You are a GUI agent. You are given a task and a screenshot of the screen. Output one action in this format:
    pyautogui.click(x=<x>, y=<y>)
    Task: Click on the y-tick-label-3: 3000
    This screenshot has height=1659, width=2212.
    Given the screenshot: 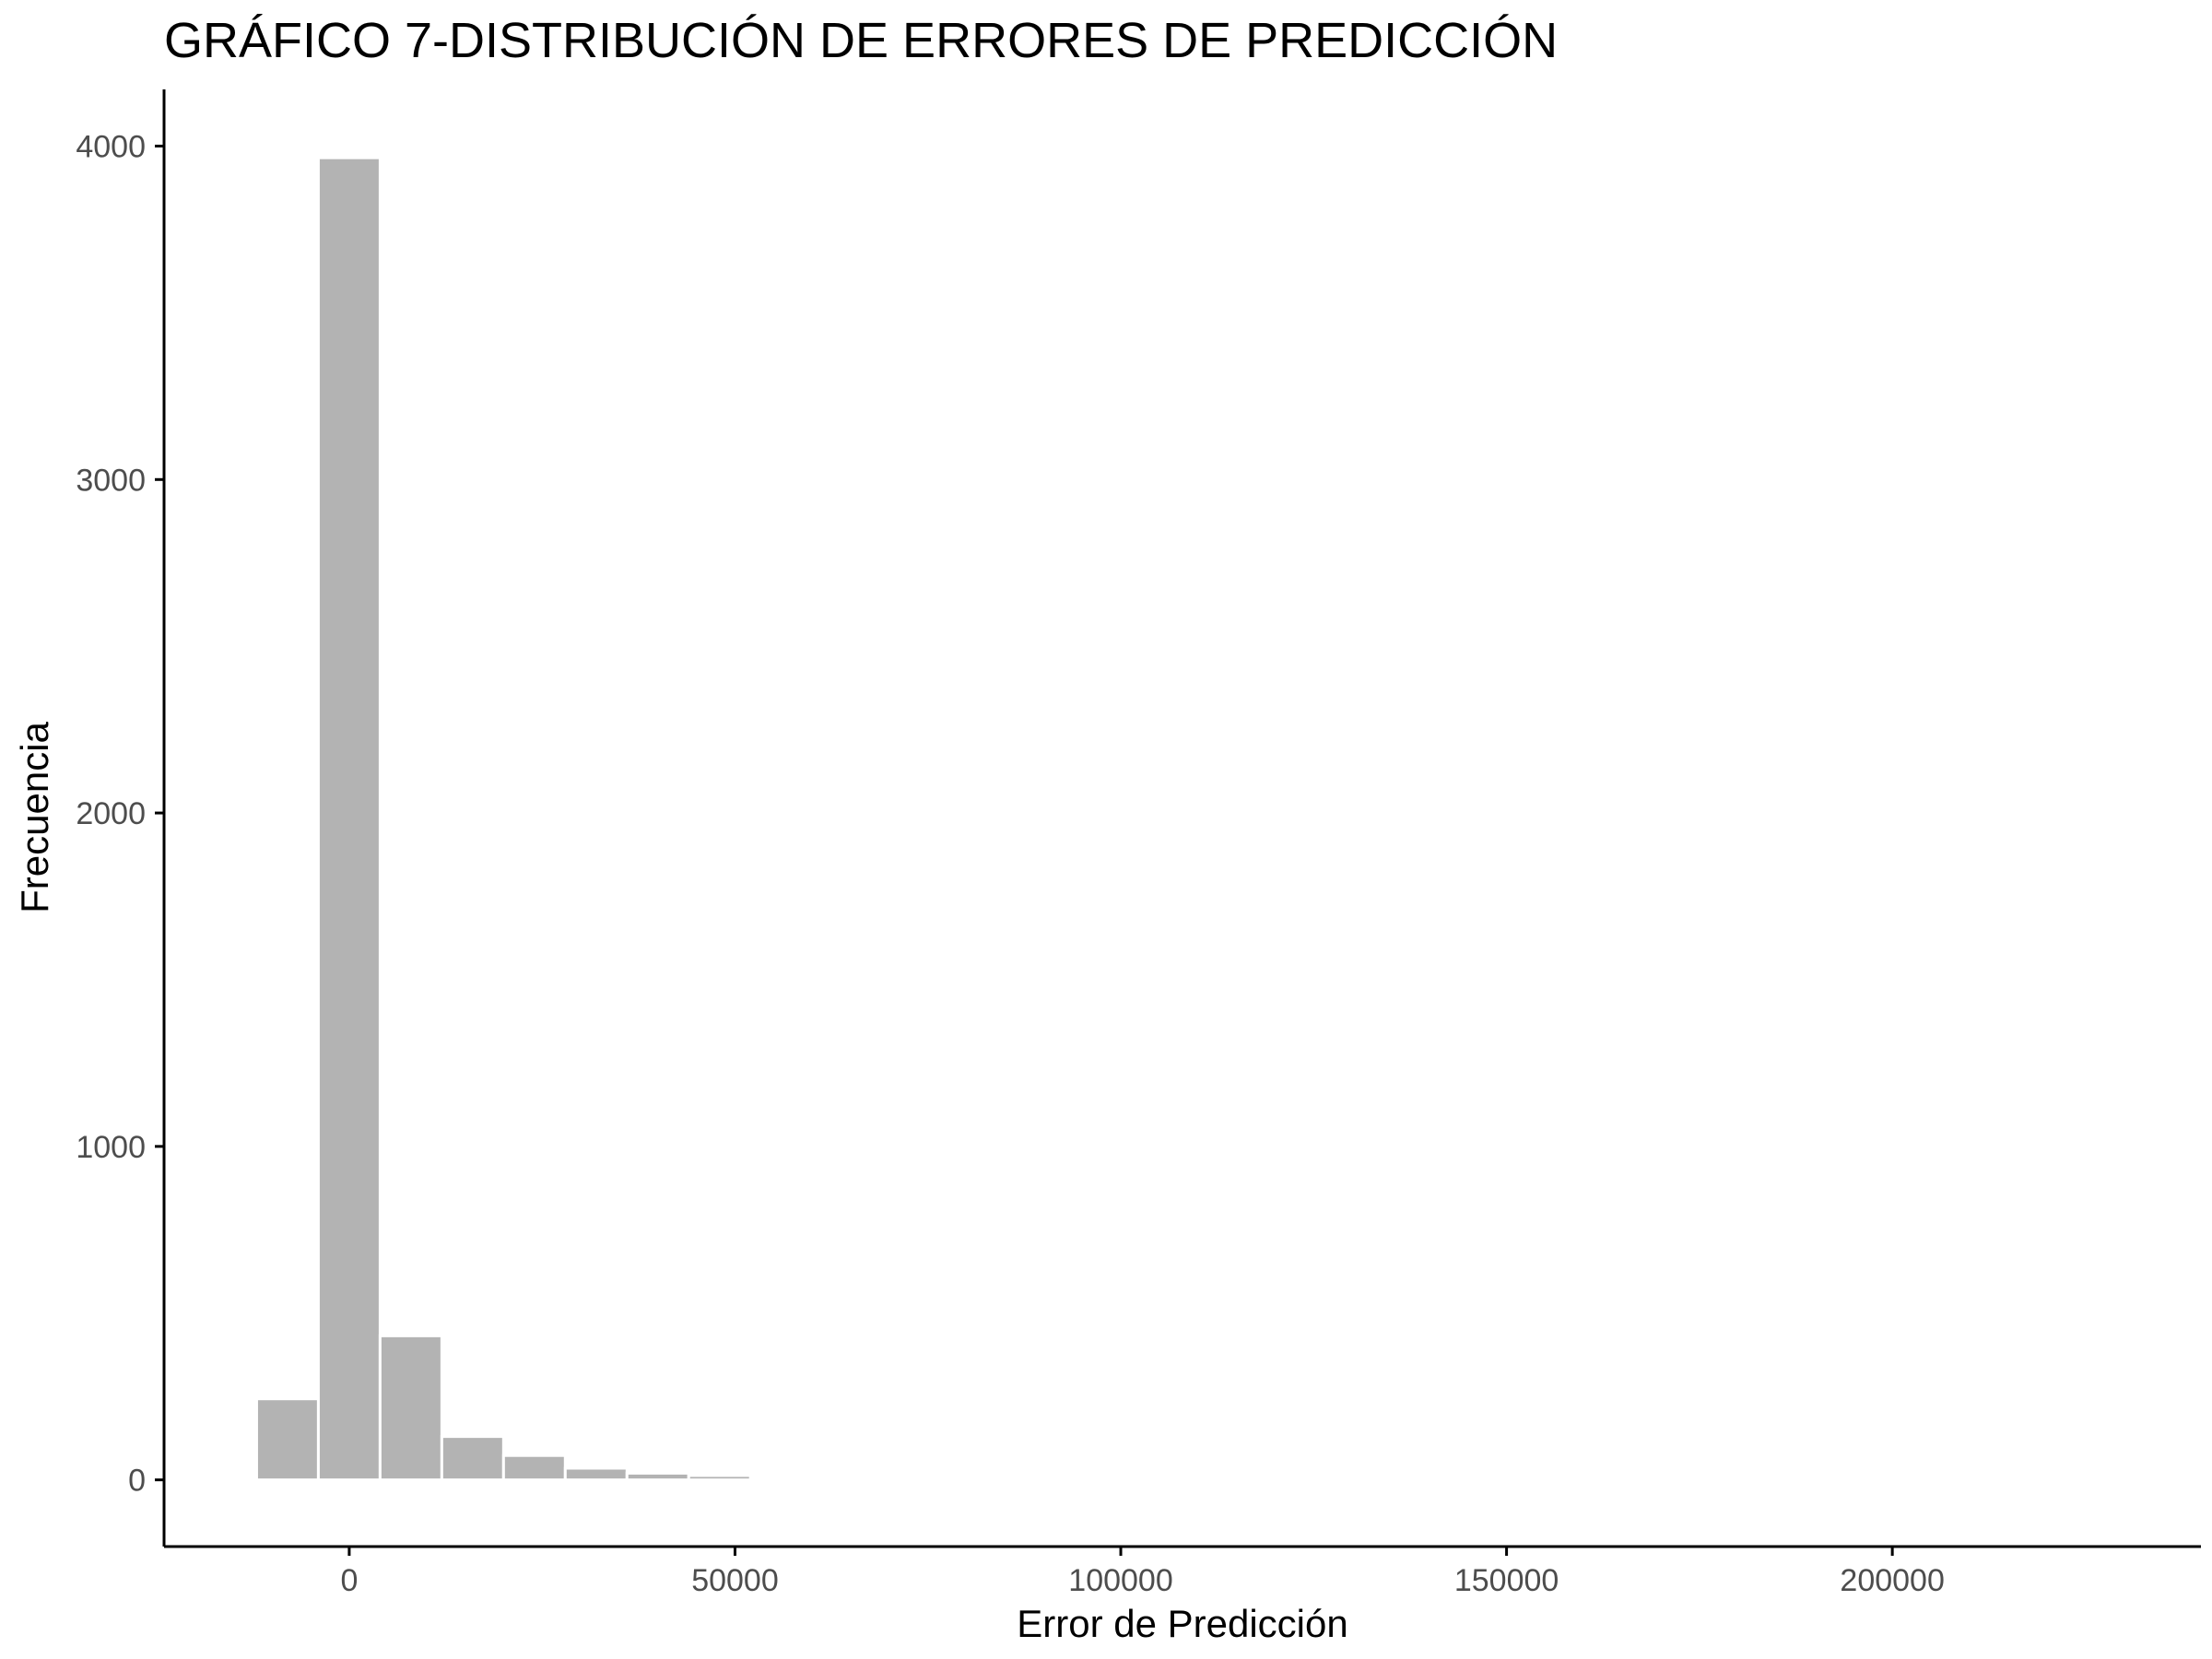 What is the action you would take?
    pyautogui.click(x=111, y=480)
    